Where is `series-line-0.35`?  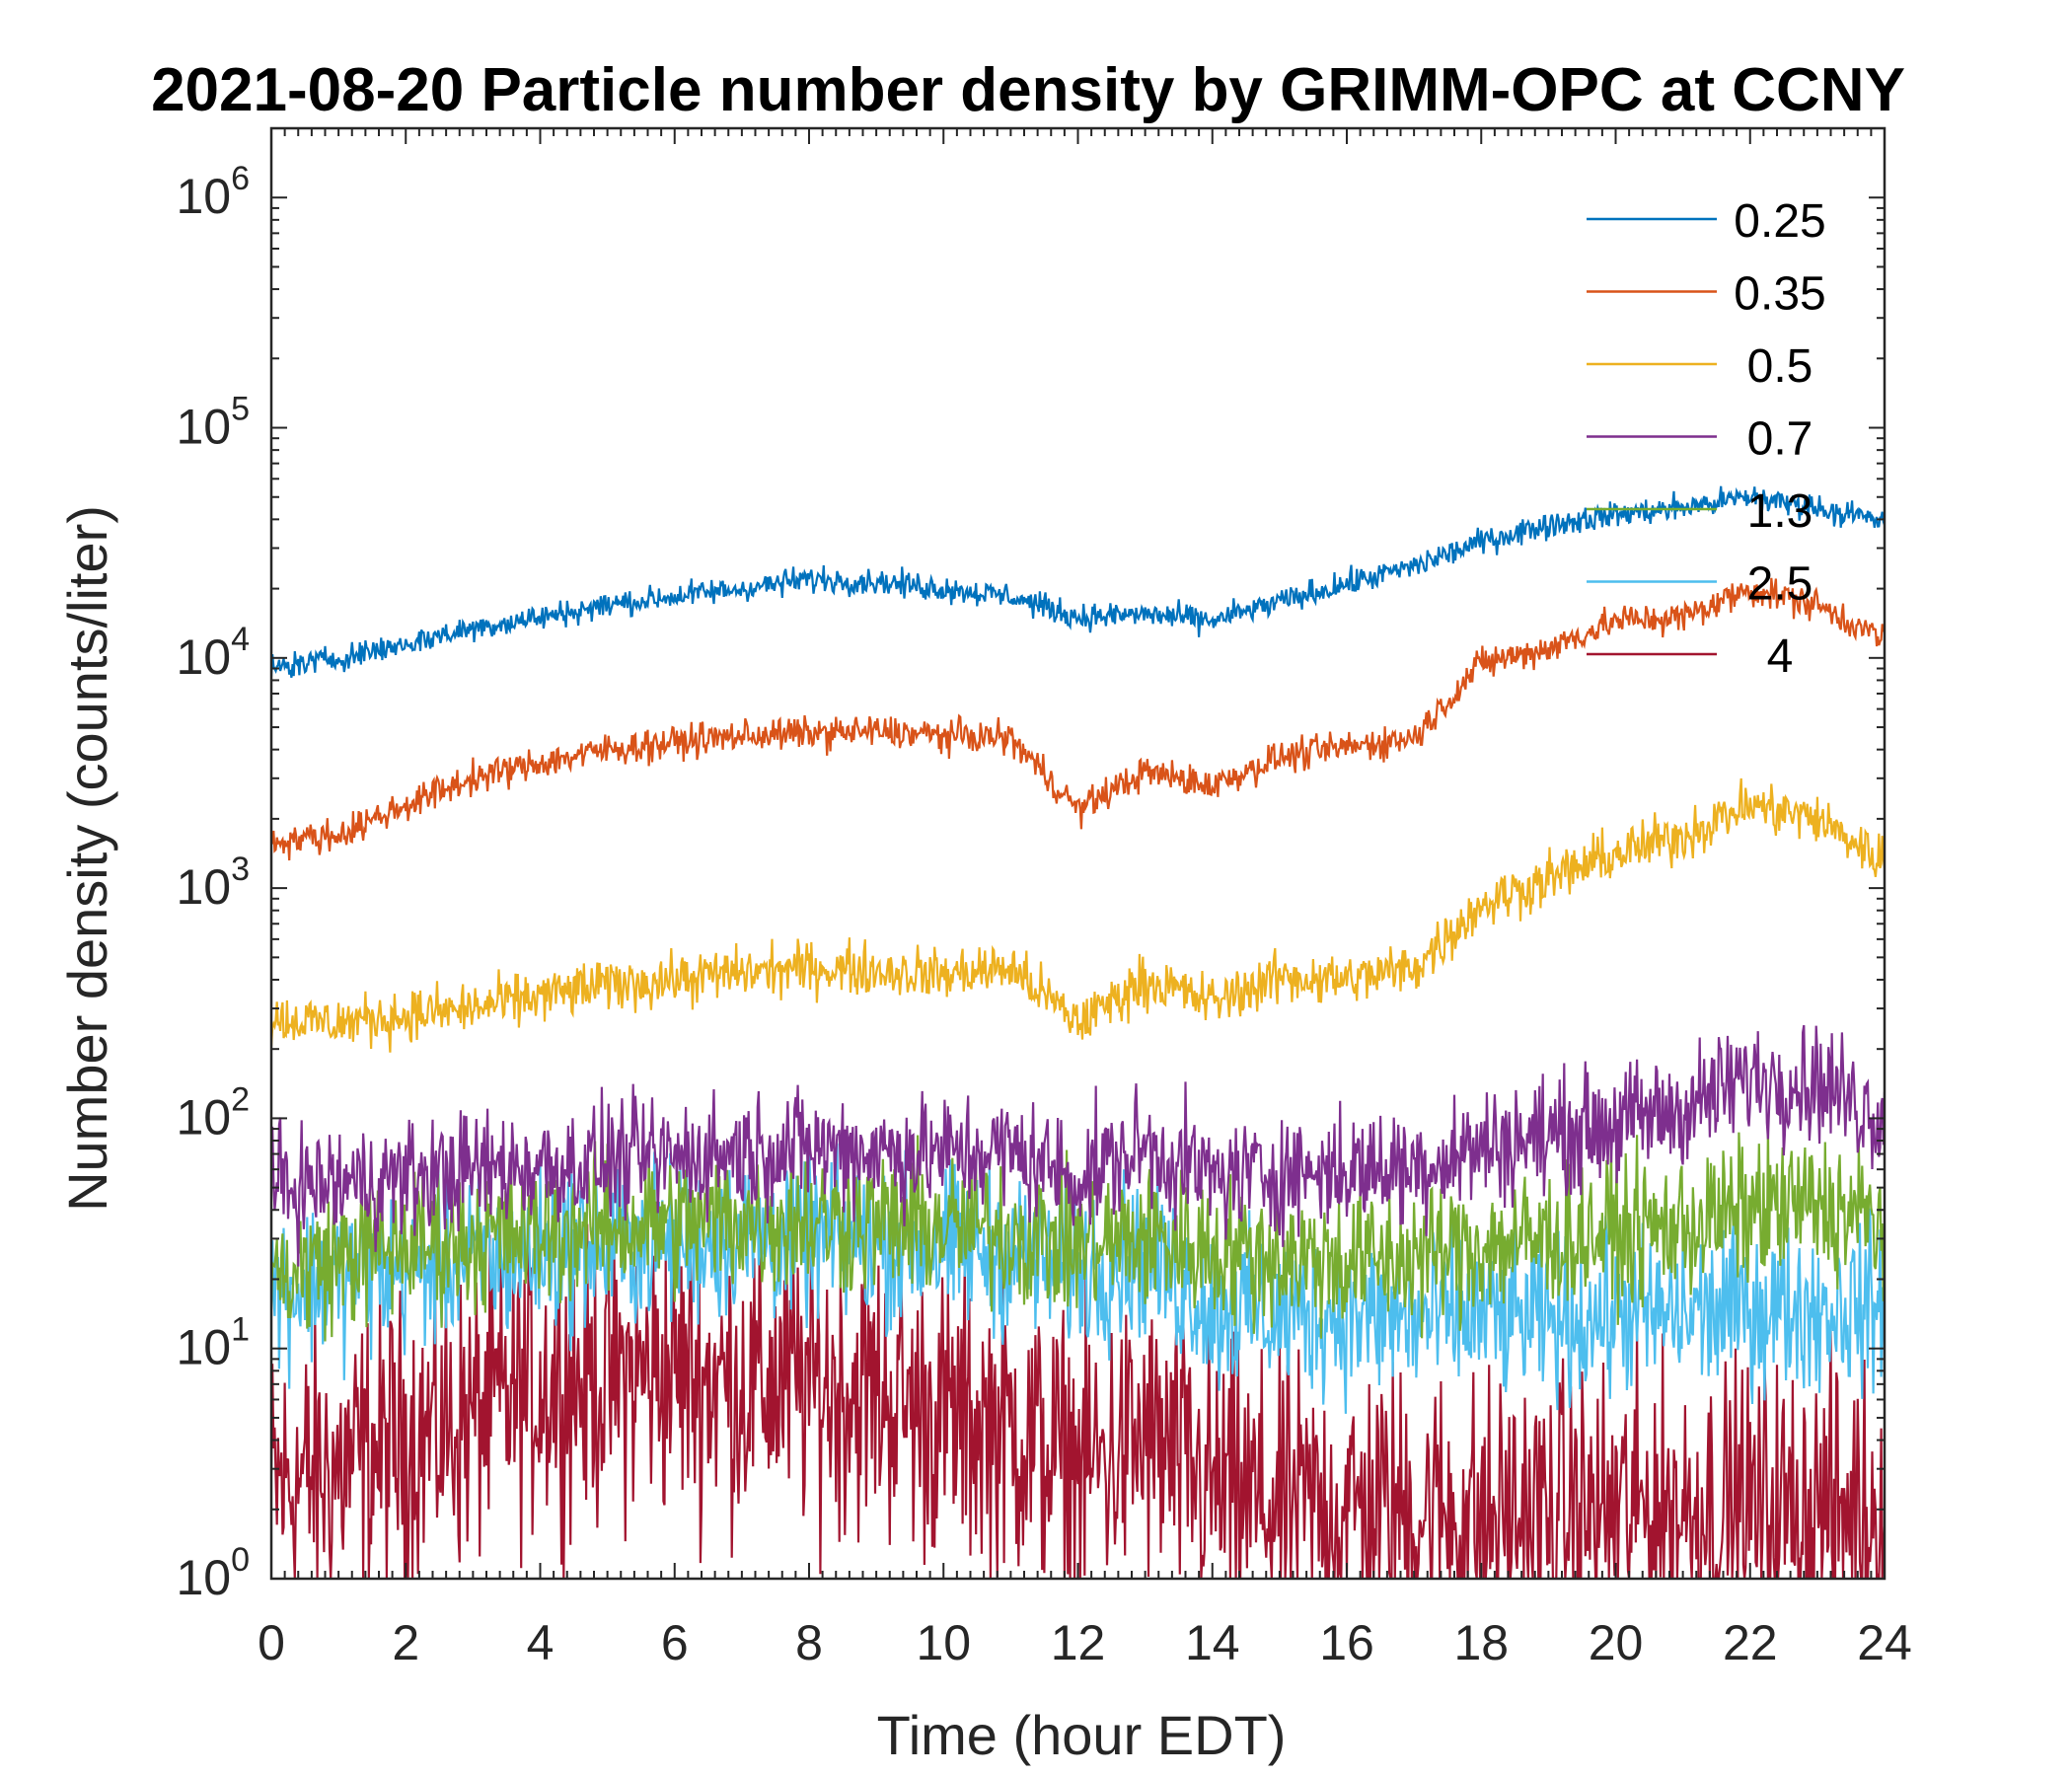 series-line-0.35 is located at coordinates (1078, 719).